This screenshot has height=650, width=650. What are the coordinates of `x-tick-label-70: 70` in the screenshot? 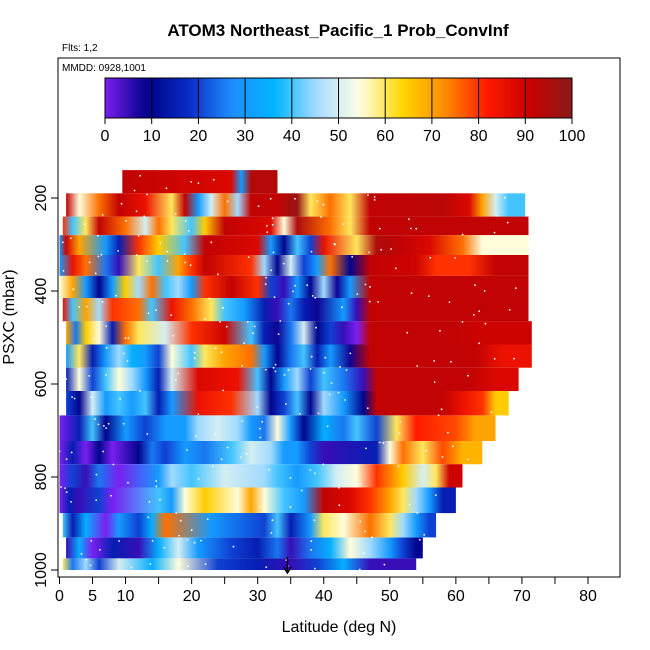 It's located at (522, 596).